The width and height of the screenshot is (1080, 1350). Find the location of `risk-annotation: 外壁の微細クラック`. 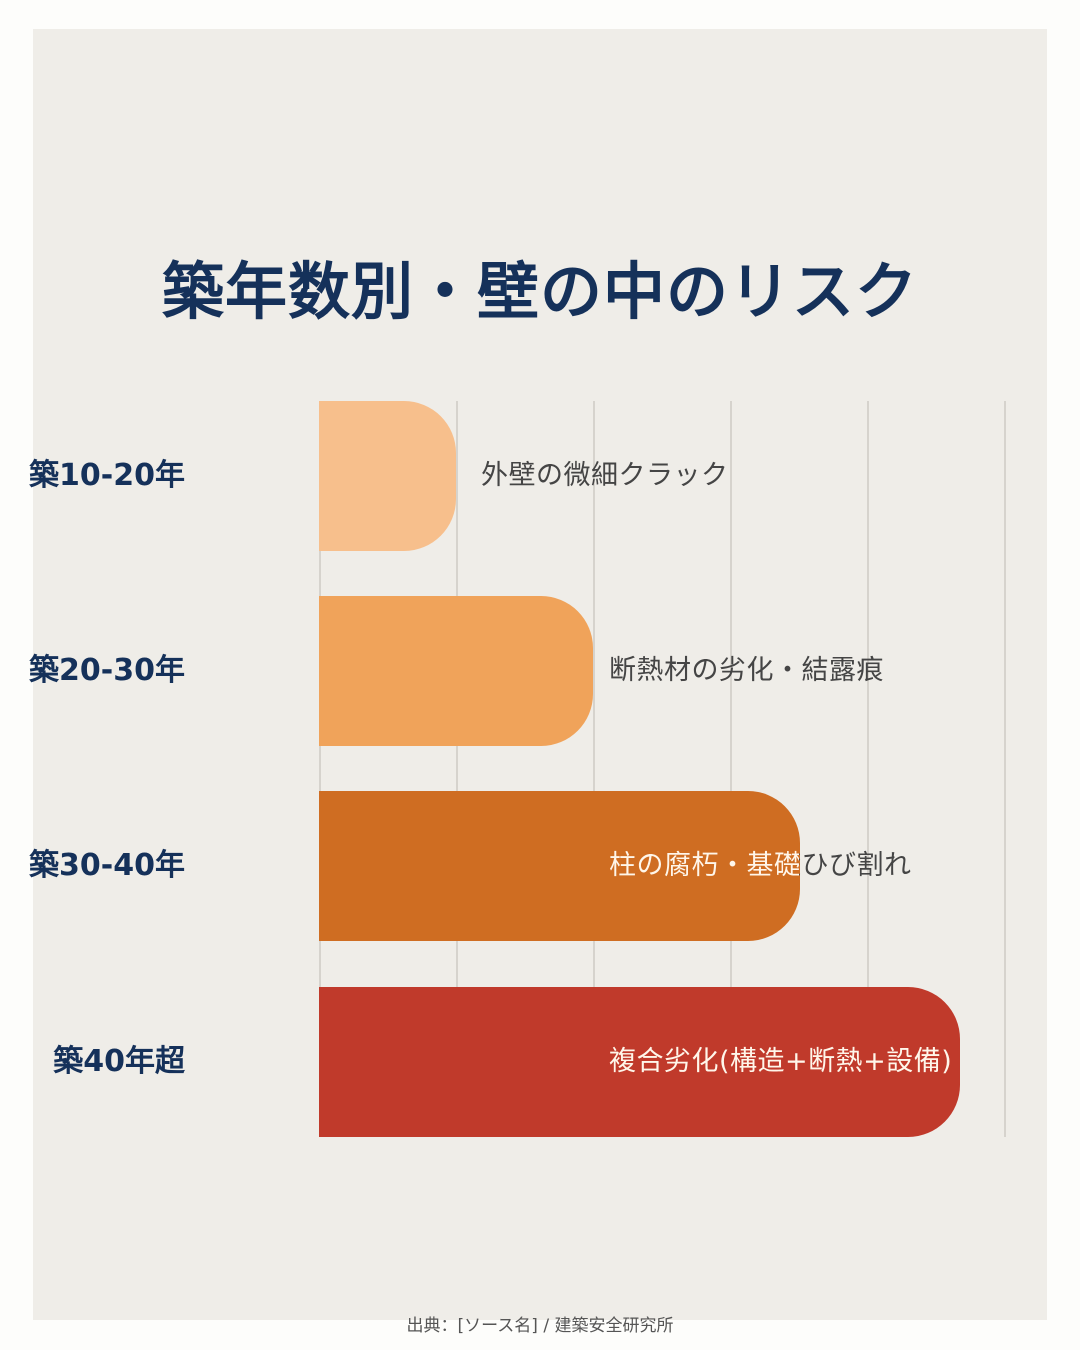

risk-annotation: 外壁の微細クラック is located at coordinates (605, 475).